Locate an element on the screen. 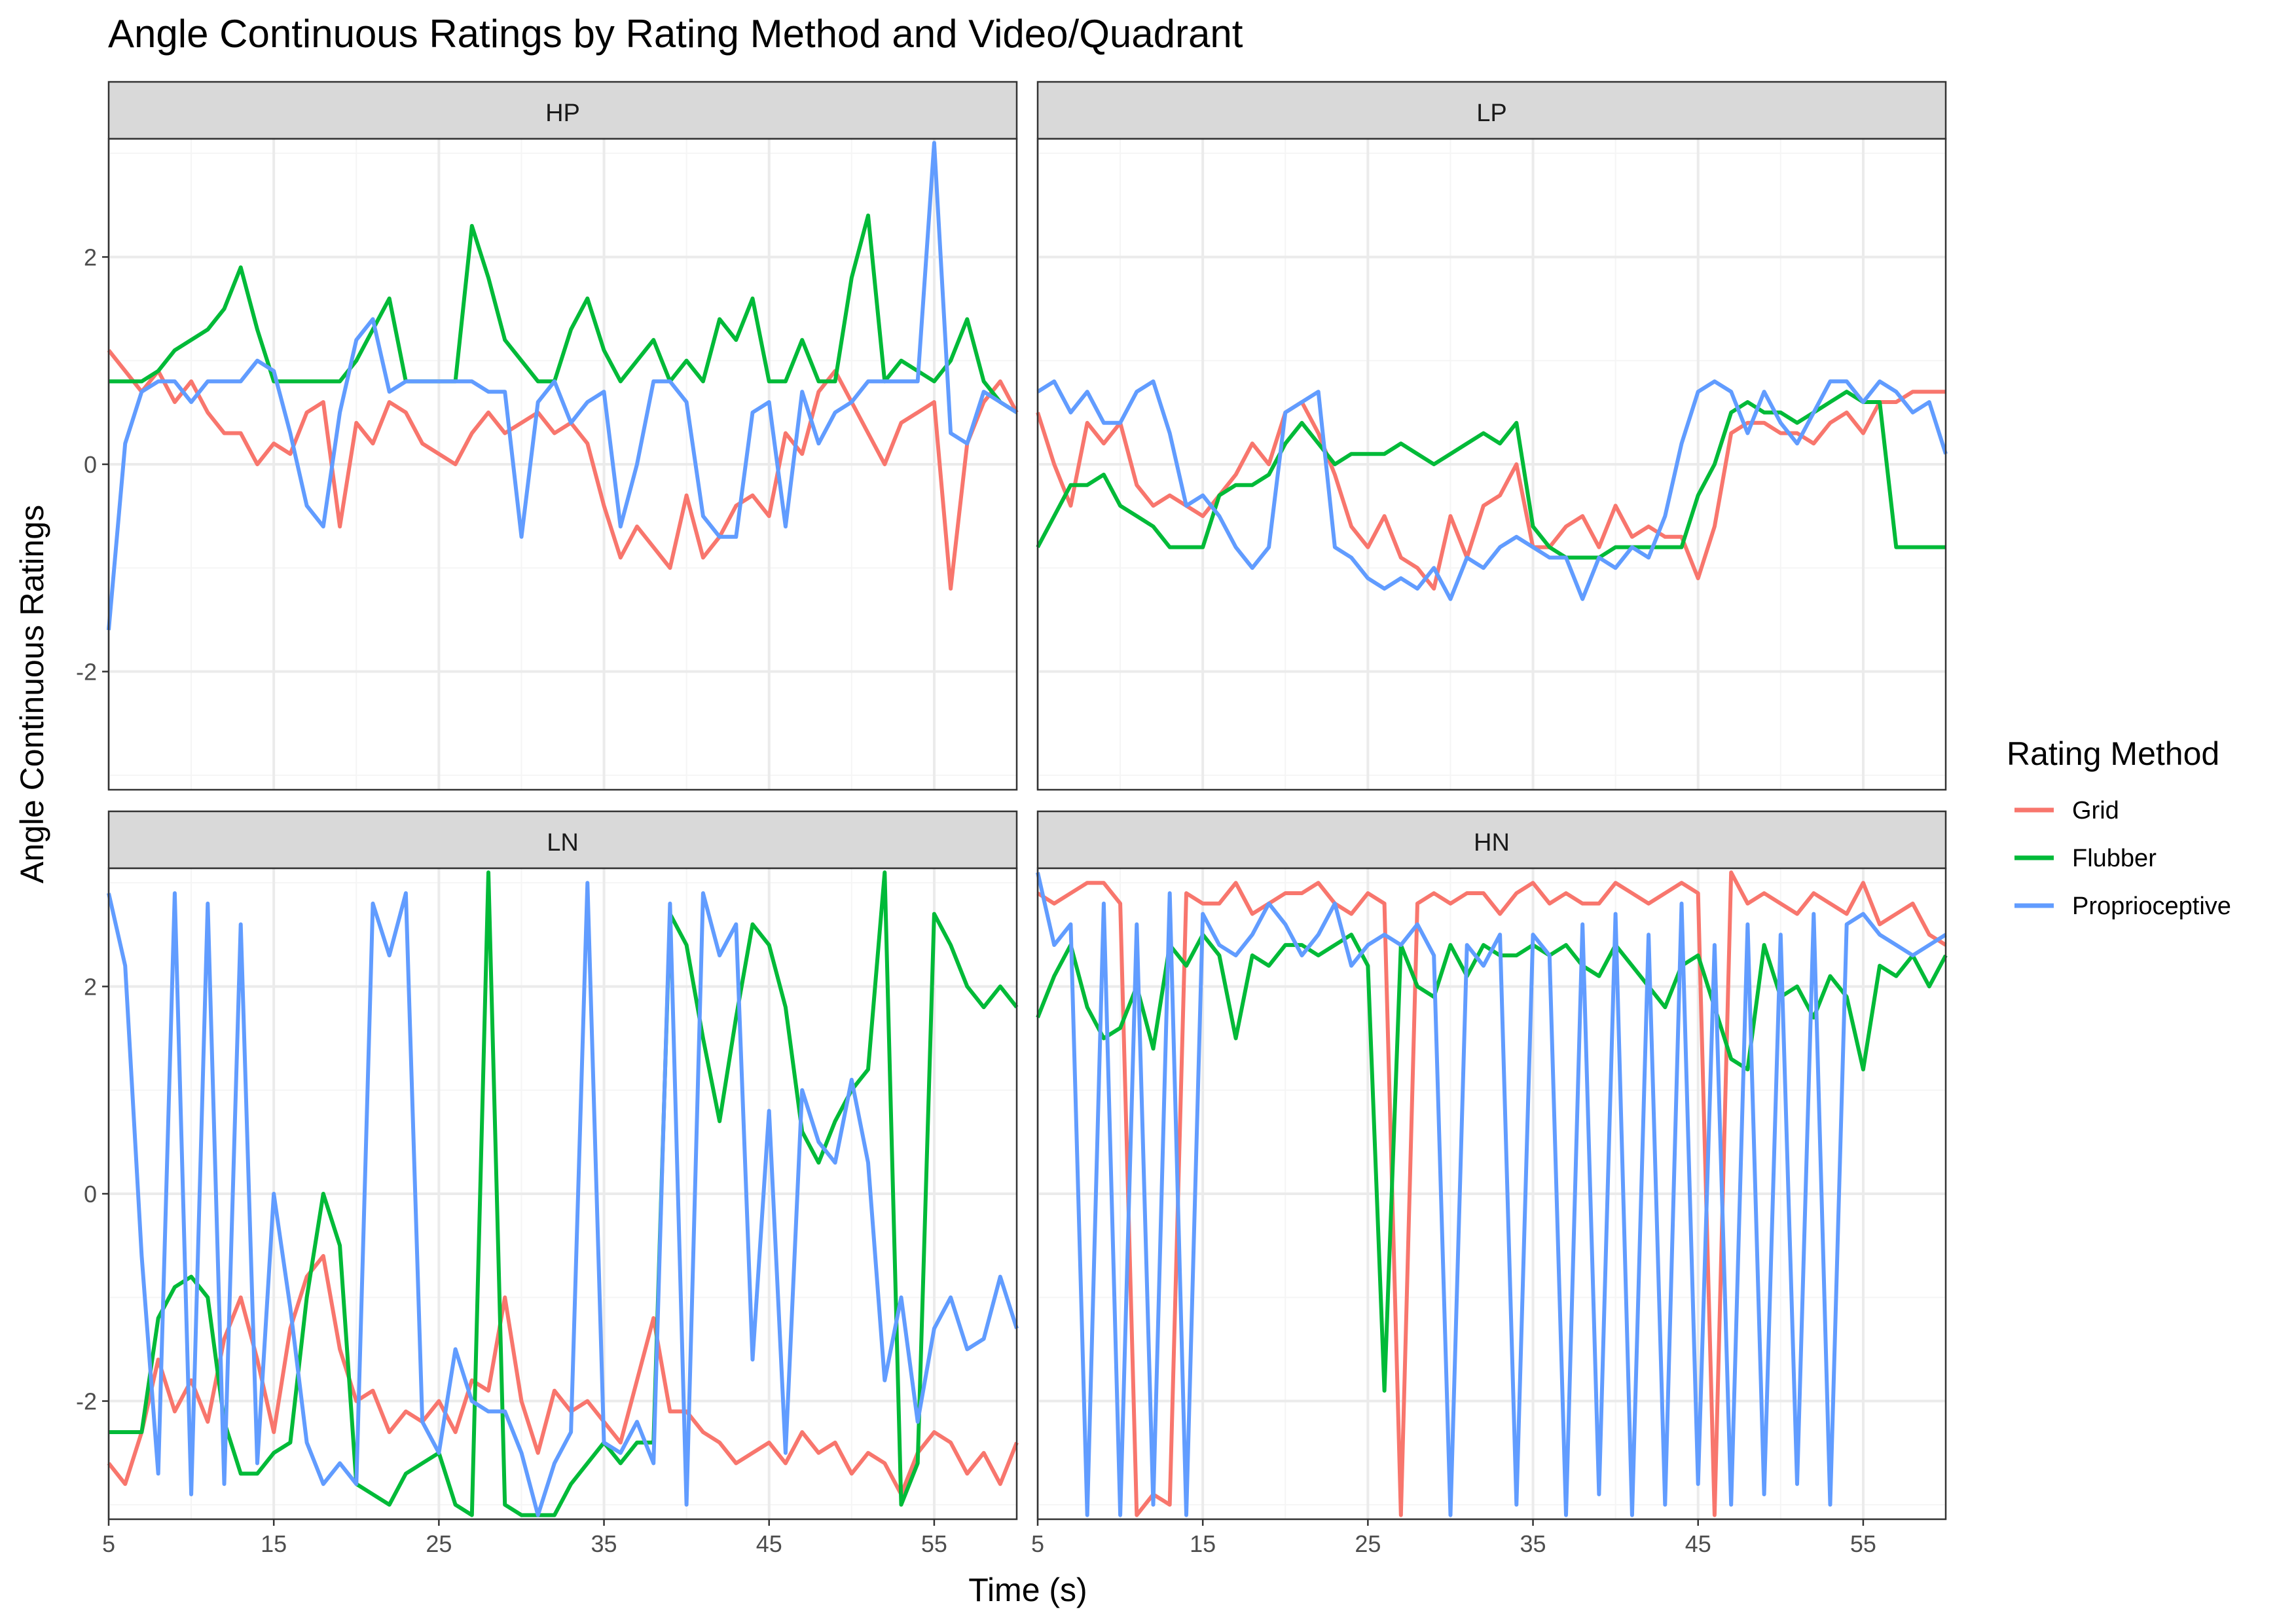 The height and width of the screenshot is (1624, 2296). facet-strip-label: LP is located at coordinates (1491, 113).